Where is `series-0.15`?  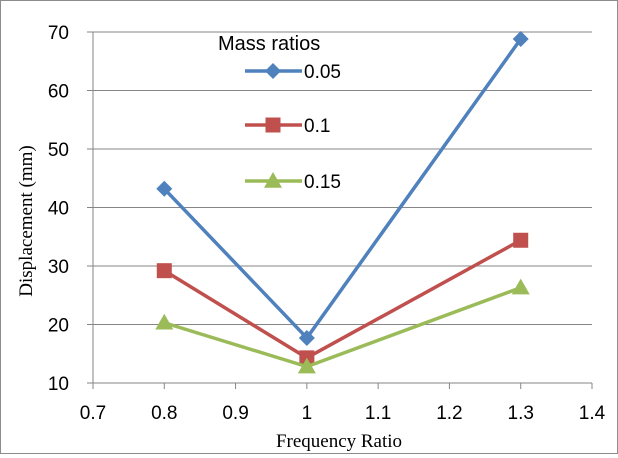 series-0.15 is located at coordinates (342, 326).